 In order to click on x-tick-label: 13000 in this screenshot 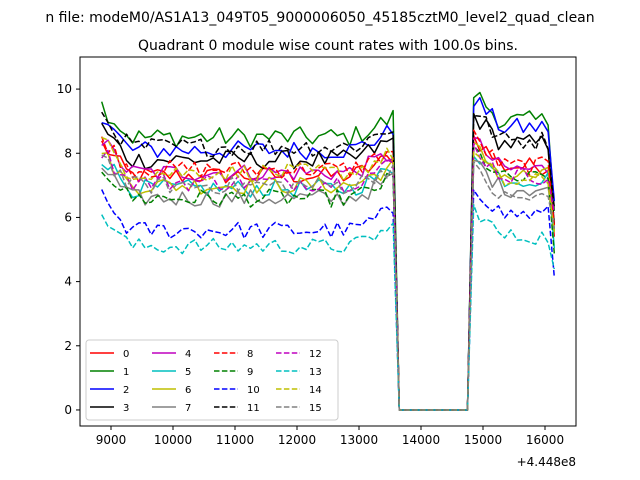, I will do `click(359, 440)`.